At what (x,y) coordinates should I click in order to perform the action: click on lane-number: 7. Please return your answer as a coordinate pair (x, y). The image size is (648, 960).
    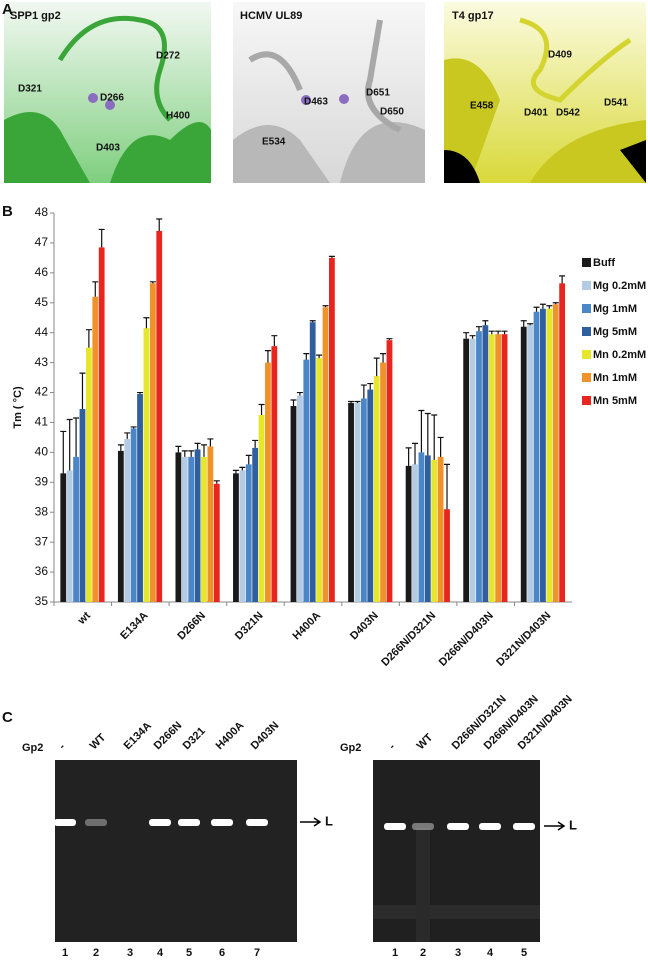
    Looking at the image, I should click on (257, 953).